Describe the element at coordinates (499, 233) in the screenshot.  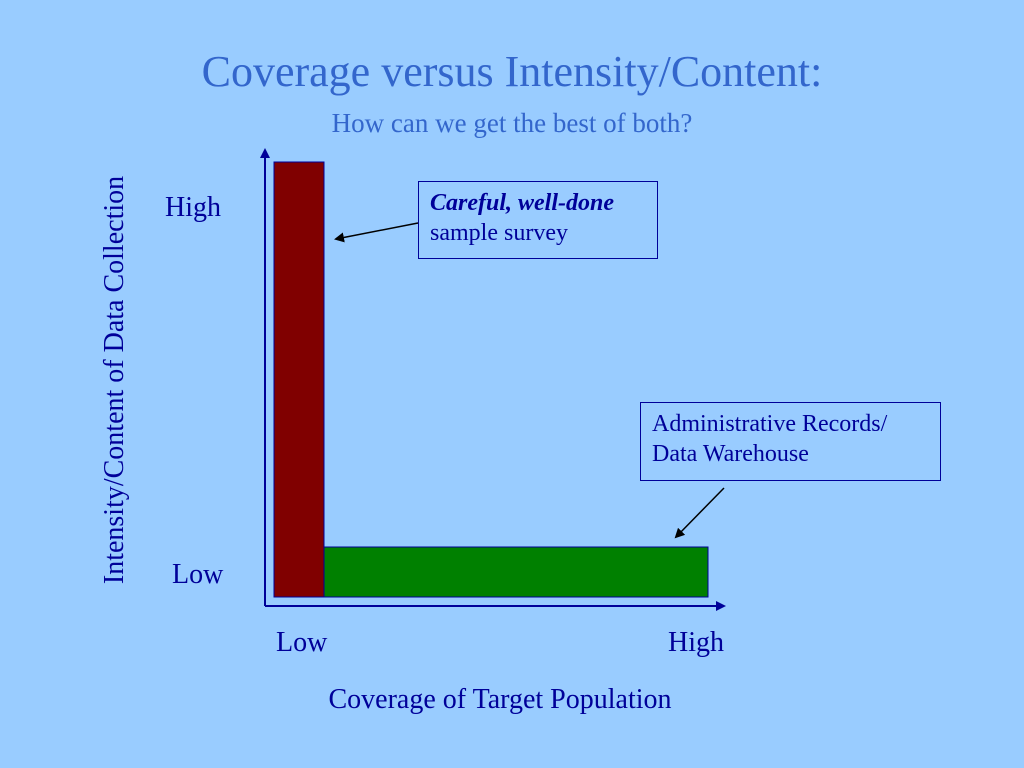
I see `survey-callout-line2: sample survey` at that location.